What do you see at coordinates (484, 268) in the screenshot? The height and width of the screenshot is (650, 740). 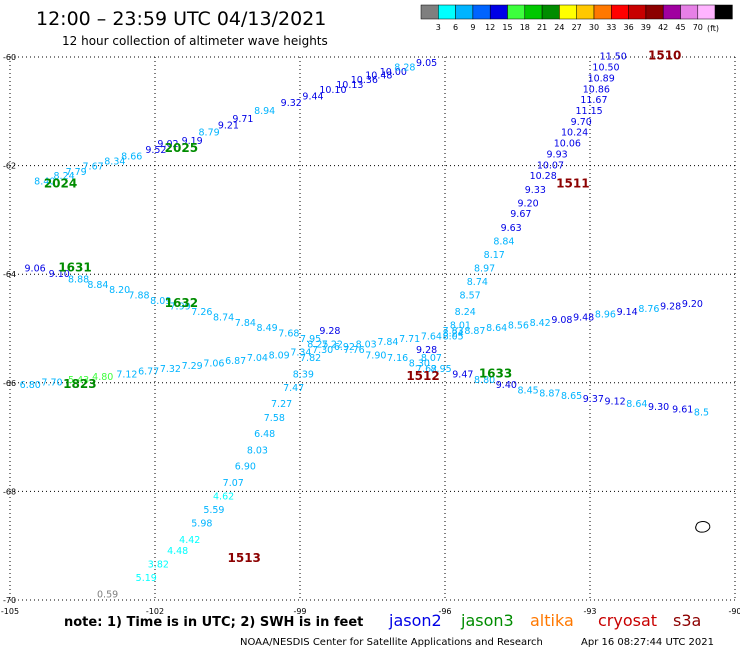 I see `wave-height-label: 8.97` at bounding box center [484, 268].